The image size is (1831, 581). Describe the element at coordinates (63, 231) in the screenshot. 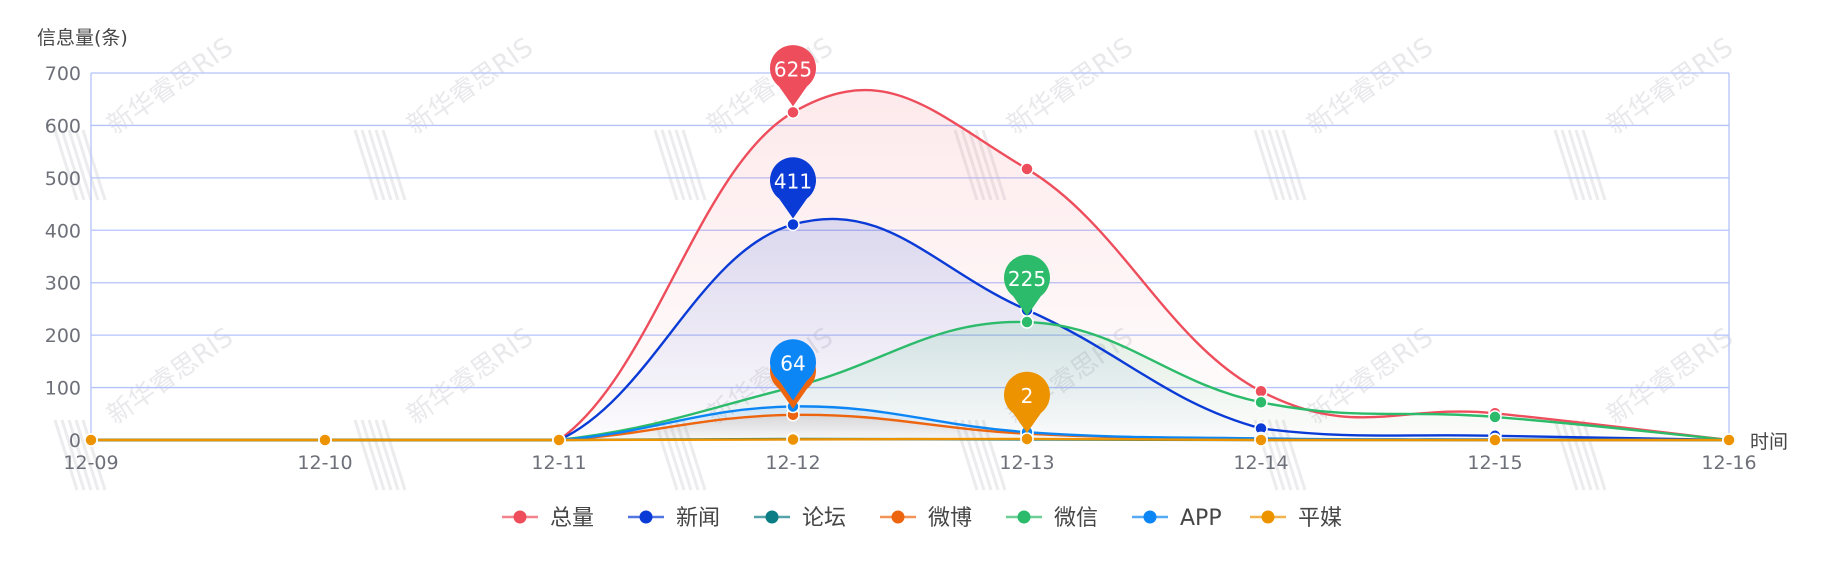

I see `y-tick-label: 400` at that location.